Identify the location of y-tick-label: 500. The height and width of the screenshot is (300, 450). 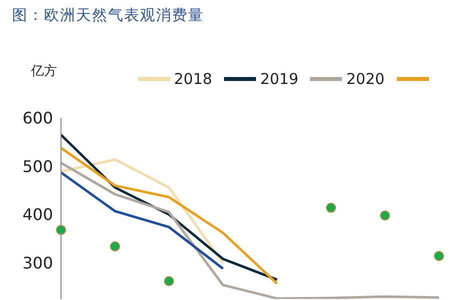
(37, 166).